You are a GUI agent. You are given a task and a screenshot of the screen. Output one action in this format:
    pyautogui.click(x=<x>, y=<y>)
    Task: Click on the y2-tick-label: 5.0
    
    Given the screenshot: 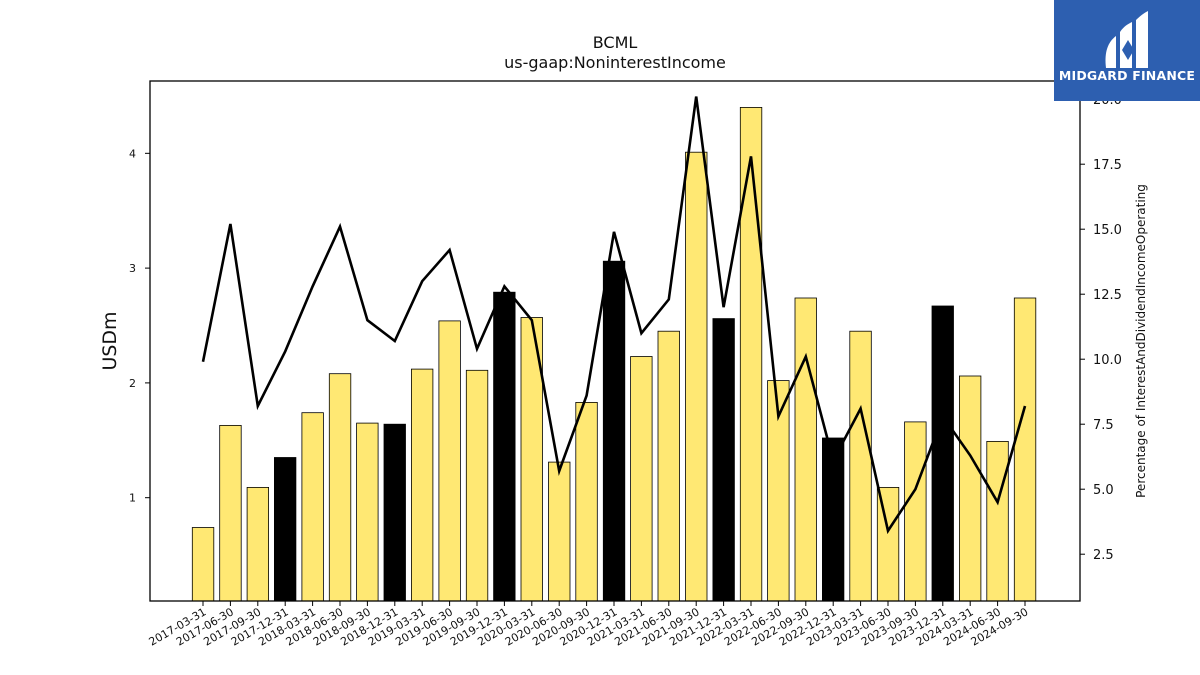 What is the action you would take?
    pyautogui.click(x=1103, y=490)
    